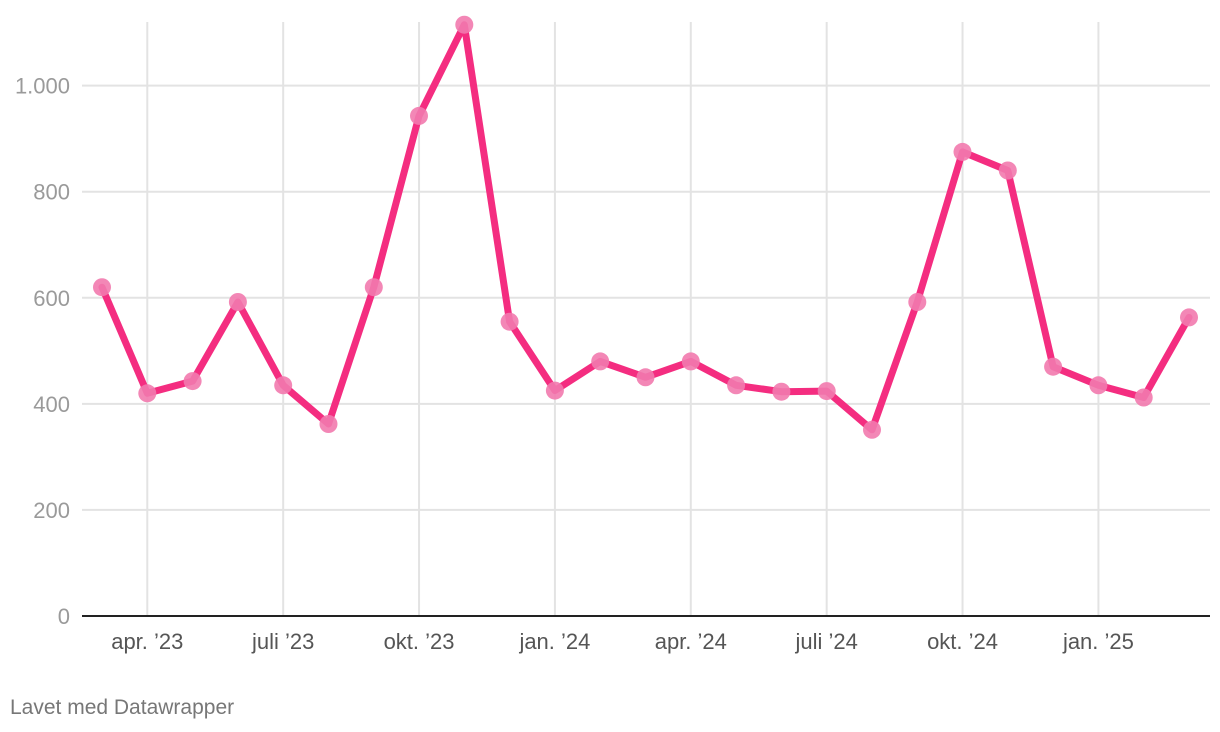 The image size is (1220, 732). Describe the element at coordinates (825, 641) in the screenshot. I see `x-tick-label: juli ’24` at that location.